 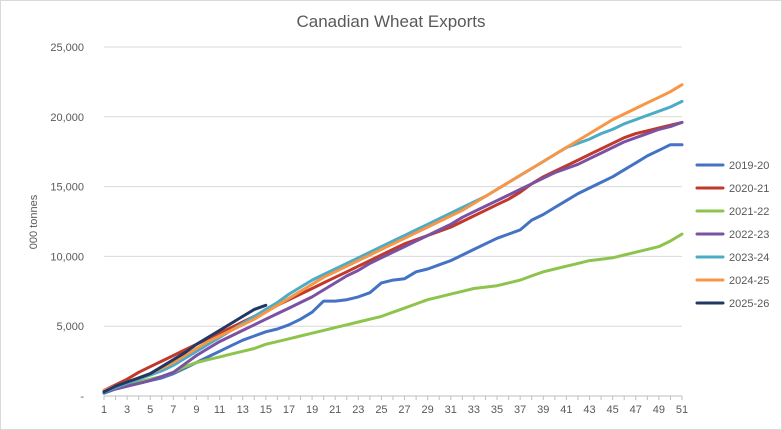 What do you see at coordinates (266, 410) in the screenshot?
I see `x-tick-label: 15` at bounding box center [266, 410].